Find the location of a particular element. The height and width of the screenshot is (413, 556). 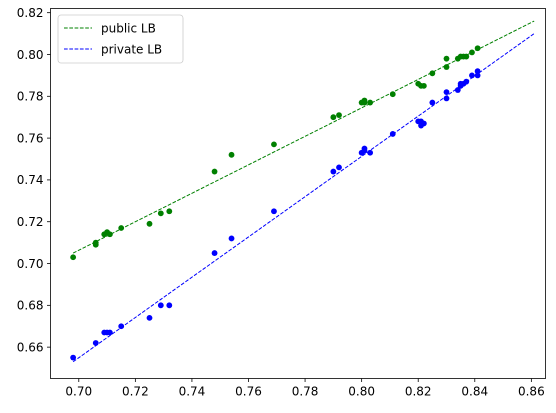

x-tick-label: 0.78 is located at coordinates (305, 392).